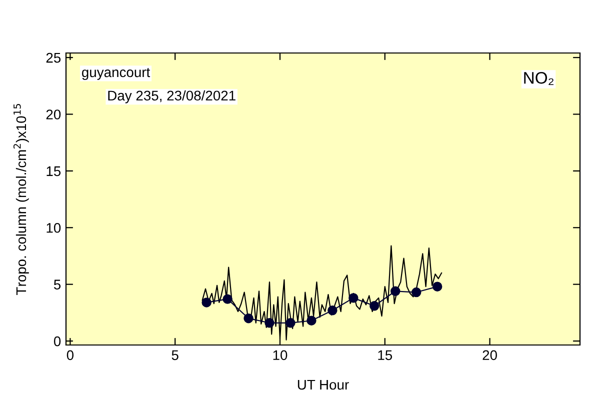 The width and height of the screenshot is (611, 399). I want to click on x-axis-title: UT Hour, so click(323, 385).